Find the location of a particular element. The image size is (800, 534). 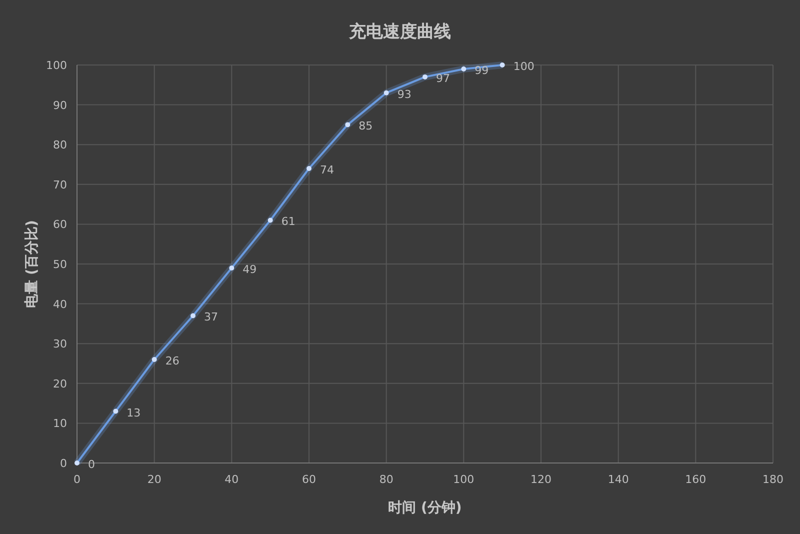

y-tick-label: 80 is located at coordinates (60, 145).